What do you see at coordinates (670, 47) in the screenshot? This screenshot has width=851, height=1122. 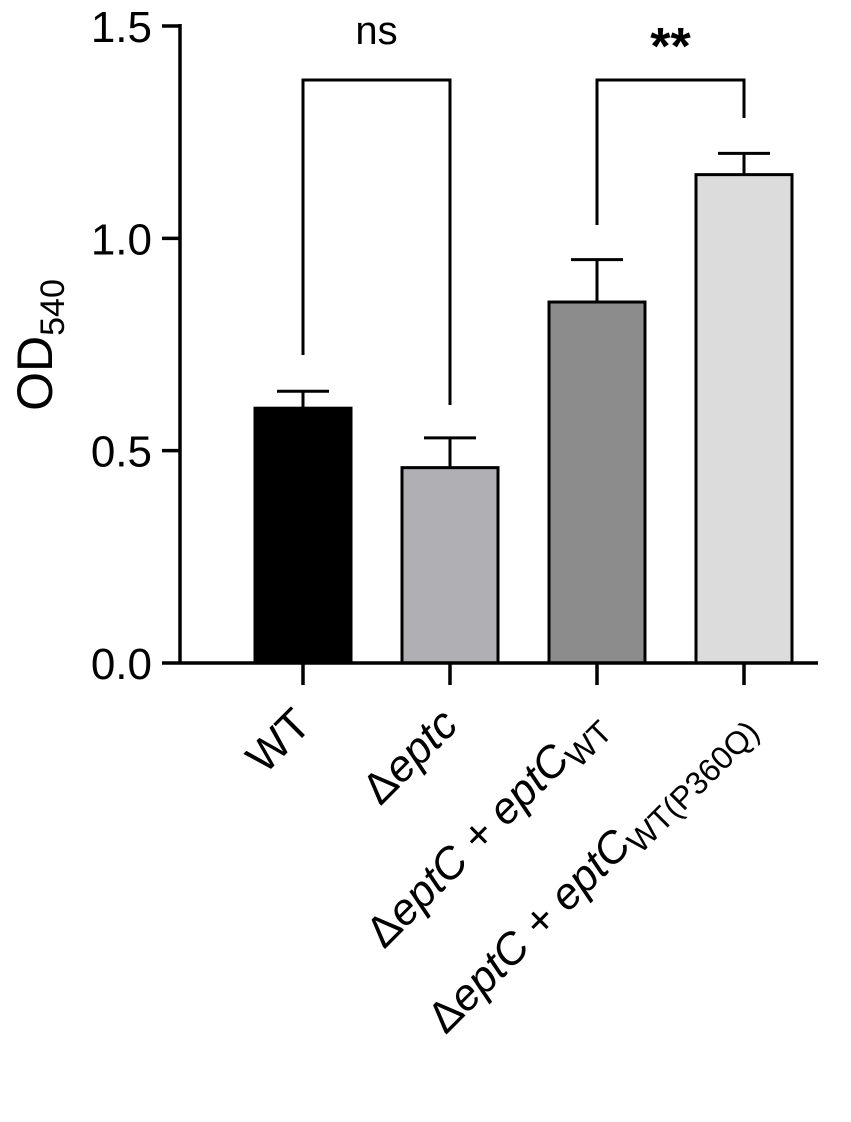 I see `significance-label-1: **` at bounding box center [670, 47].